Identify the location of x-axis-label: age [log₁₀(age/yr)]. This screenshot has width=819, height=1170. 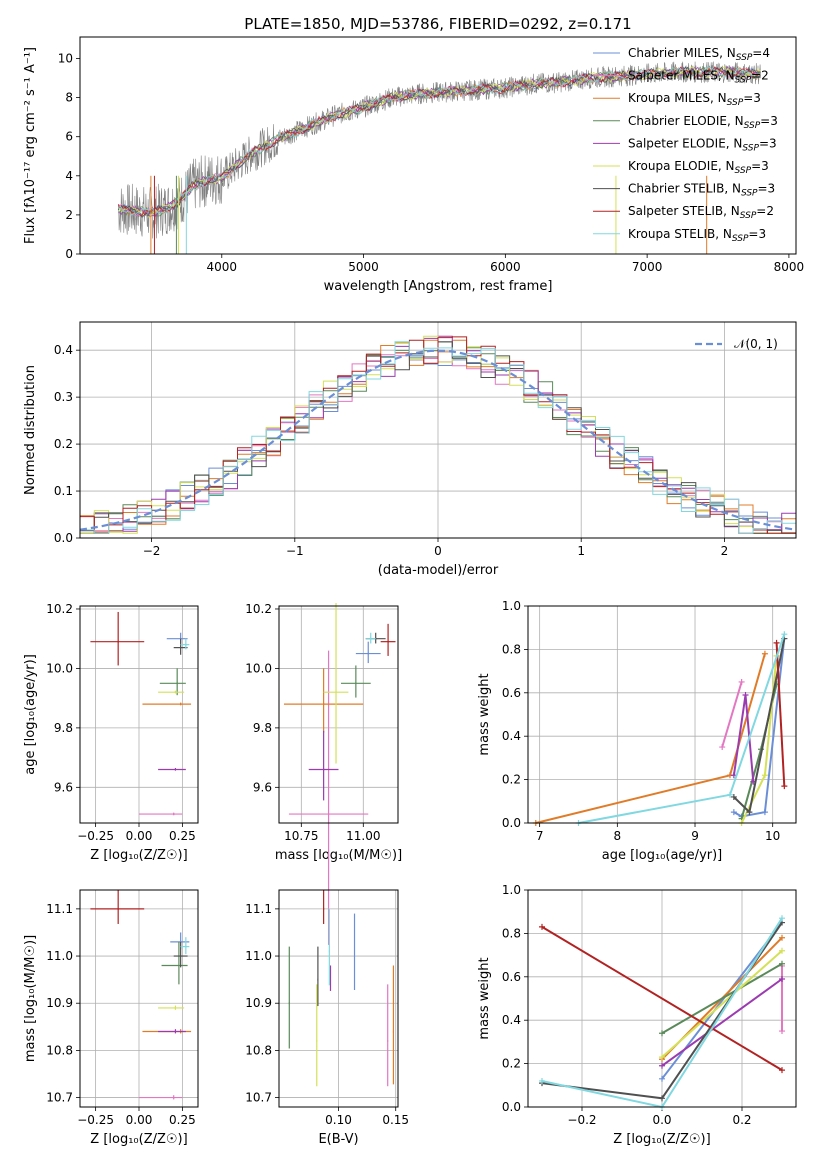
(662, 855).